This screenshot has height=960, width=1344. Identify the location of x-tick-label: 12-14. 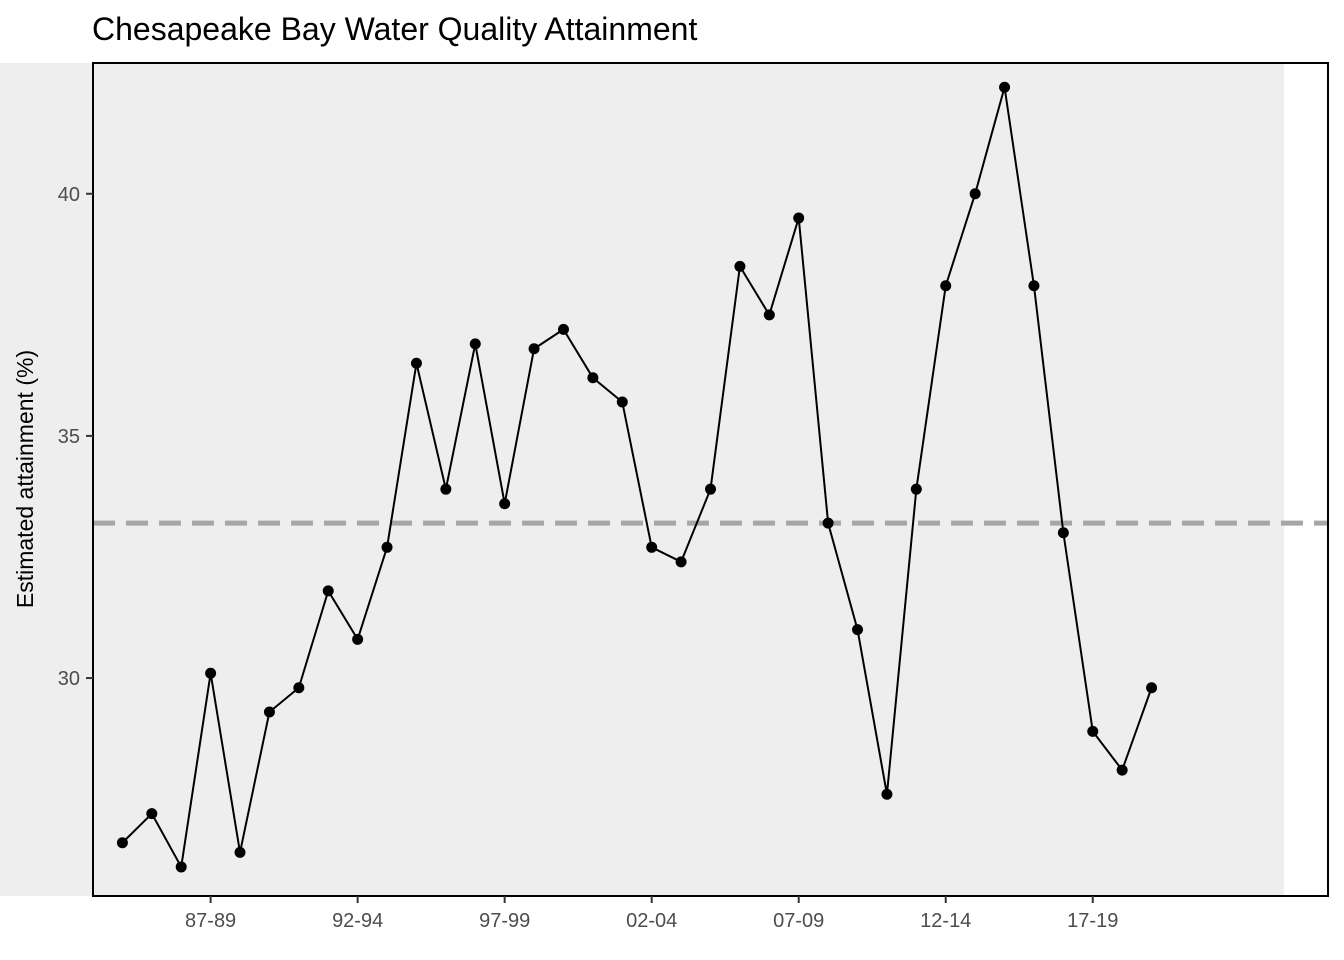
(945, 921).